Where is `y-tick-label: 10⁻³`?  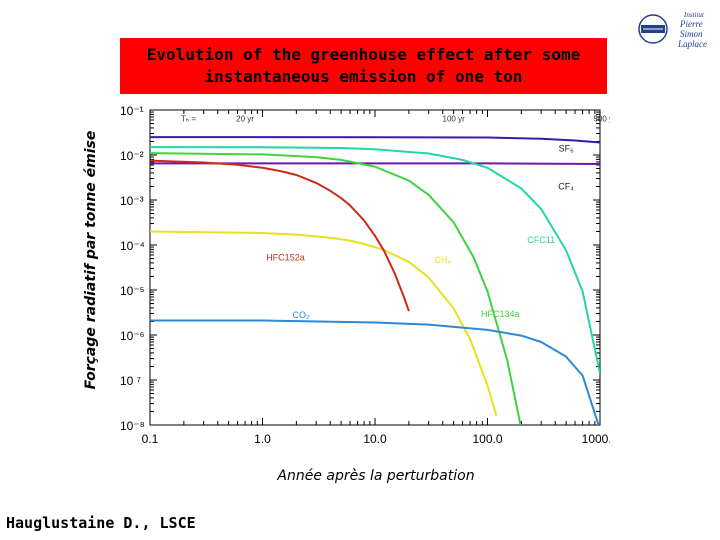 y-tick-label: 10⁻³ is located at coordinates (132, 201).